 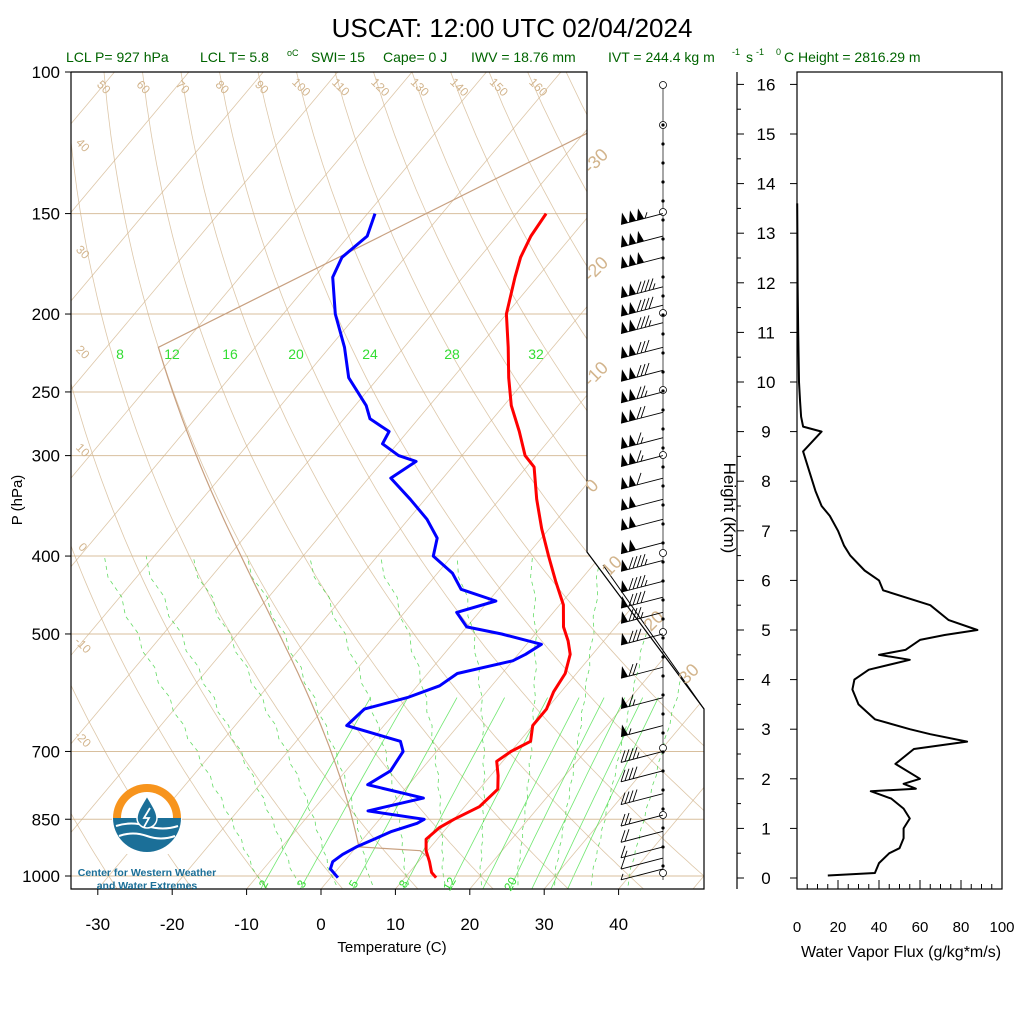 What do you see at coordinates (920, 927) in the screenshot?
I see `flux-x-tick-label: 60` at bounding box center [920, 927].